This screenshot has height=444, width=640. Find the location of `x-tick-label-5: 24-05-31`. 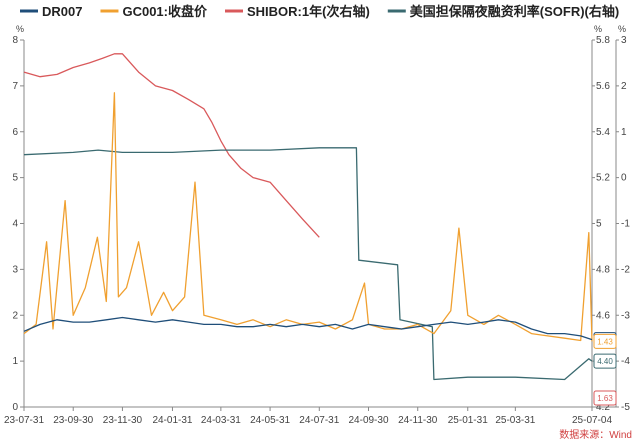

x-tick-label-5: 24-05-31 is located at coordinates (270, 420).